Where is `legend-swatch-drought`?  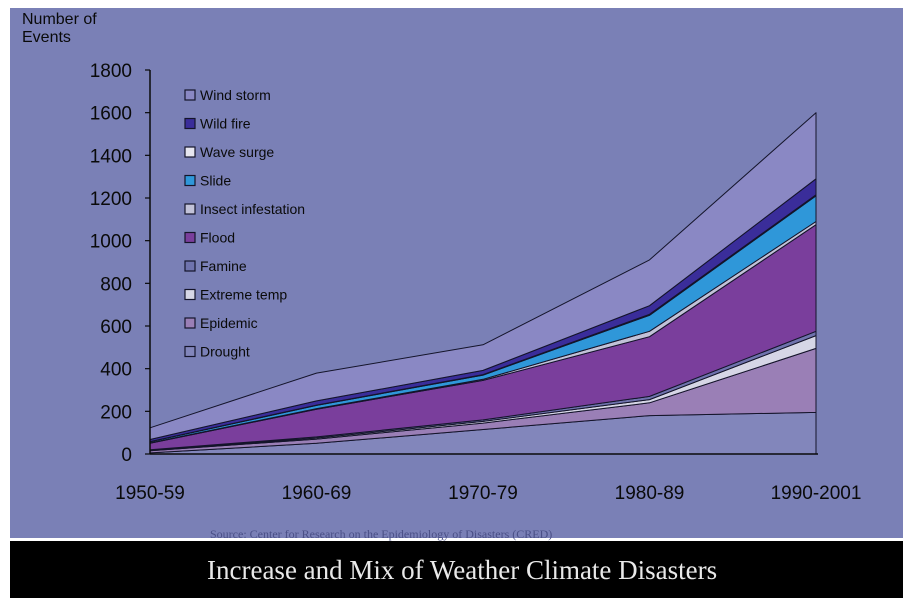 legend-swatch-drought is located at coordinates (190, 351).